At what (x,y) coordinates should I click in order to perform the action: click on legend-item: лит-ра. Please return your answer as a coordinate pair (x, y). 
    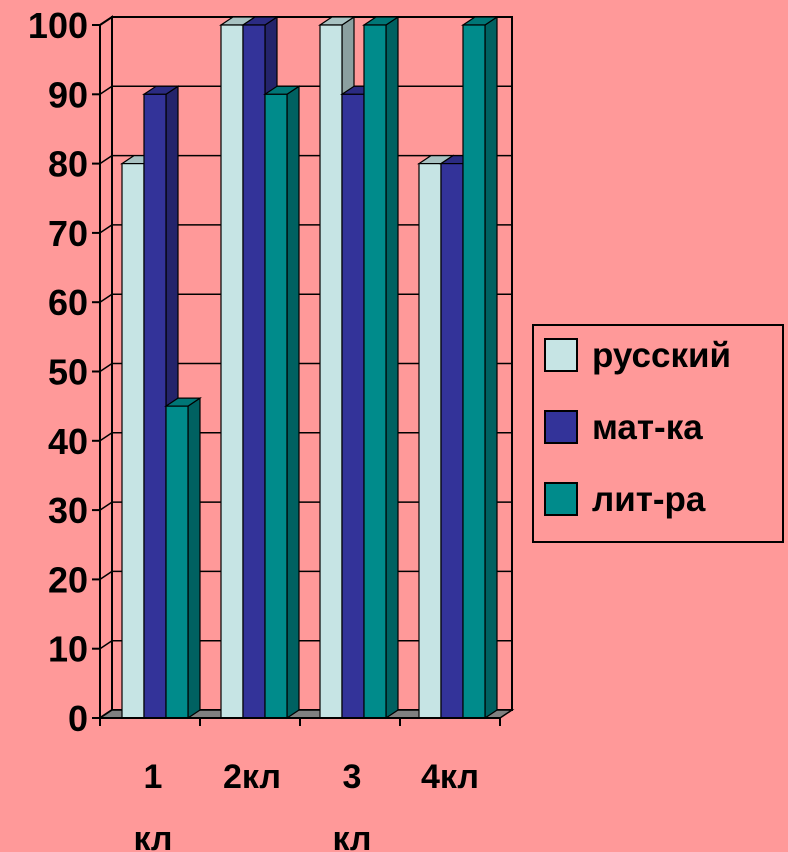
    Looking at the image, I should click on (625, 499).